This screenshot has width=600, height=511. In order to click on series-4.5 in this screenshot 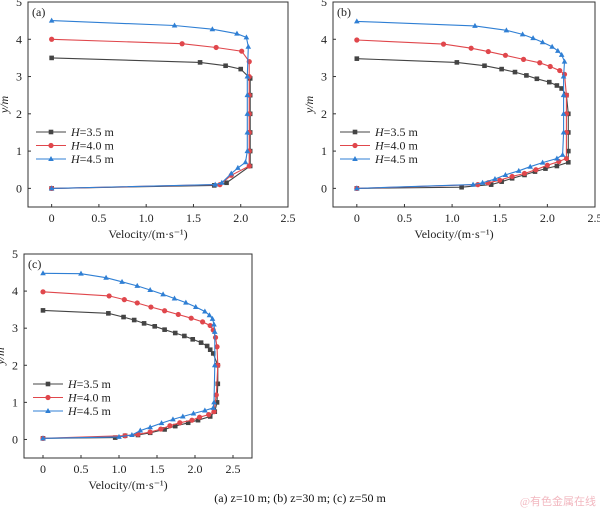, I will do `click(150, 104)`.